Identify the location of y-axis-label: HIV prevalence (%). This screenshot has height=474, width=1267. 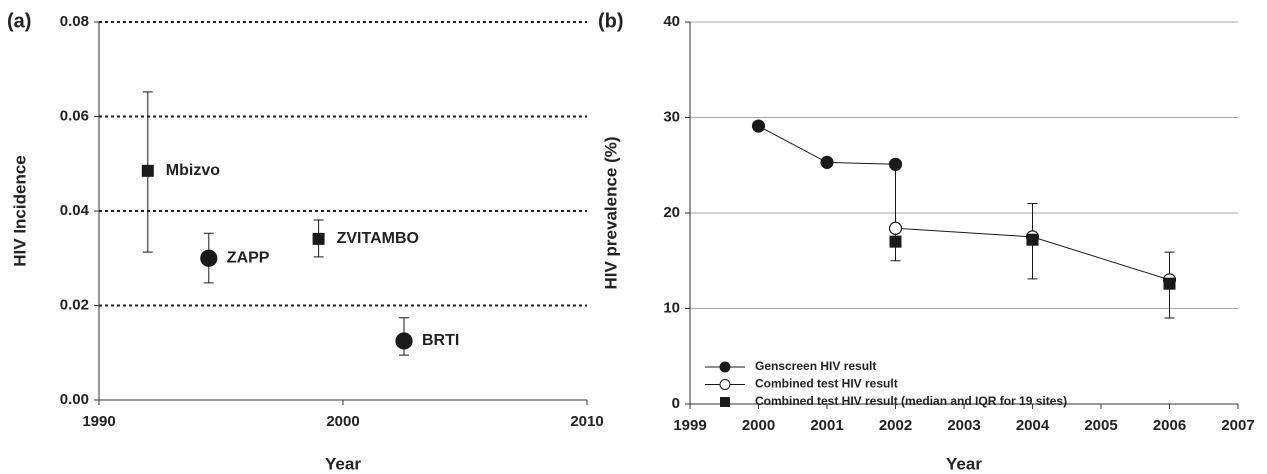
(610, 212).